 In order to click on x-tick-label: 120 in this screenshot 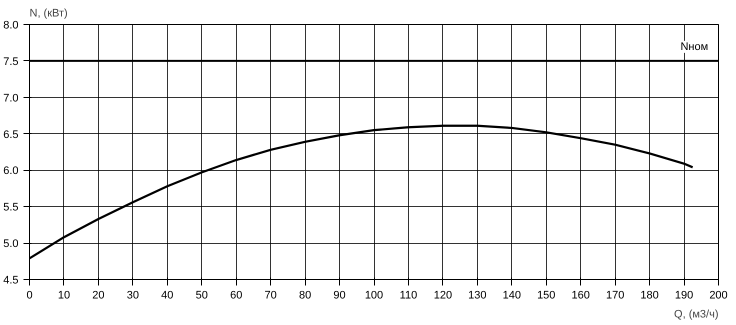, I will do `click(443, 296)`.